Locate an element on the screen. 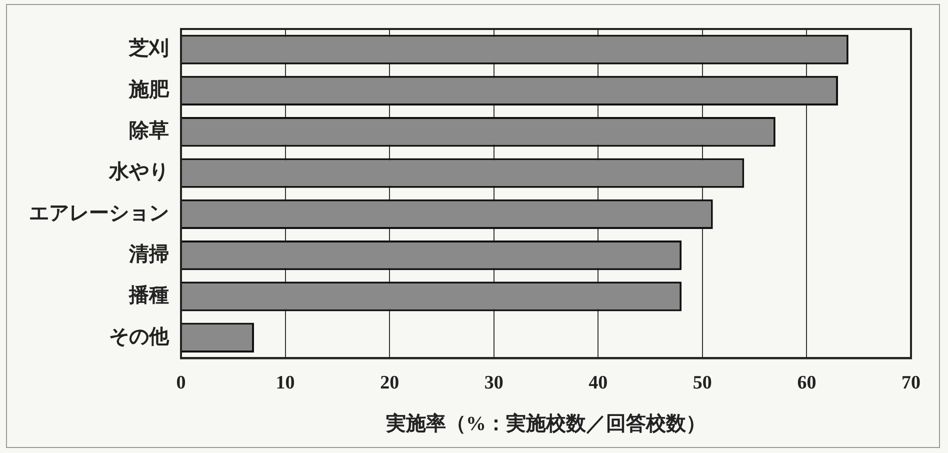 Image resolution: width=948 pixels, height=453 pixels. y-tick-label: エアレーション is located at coordinates (99, 213).